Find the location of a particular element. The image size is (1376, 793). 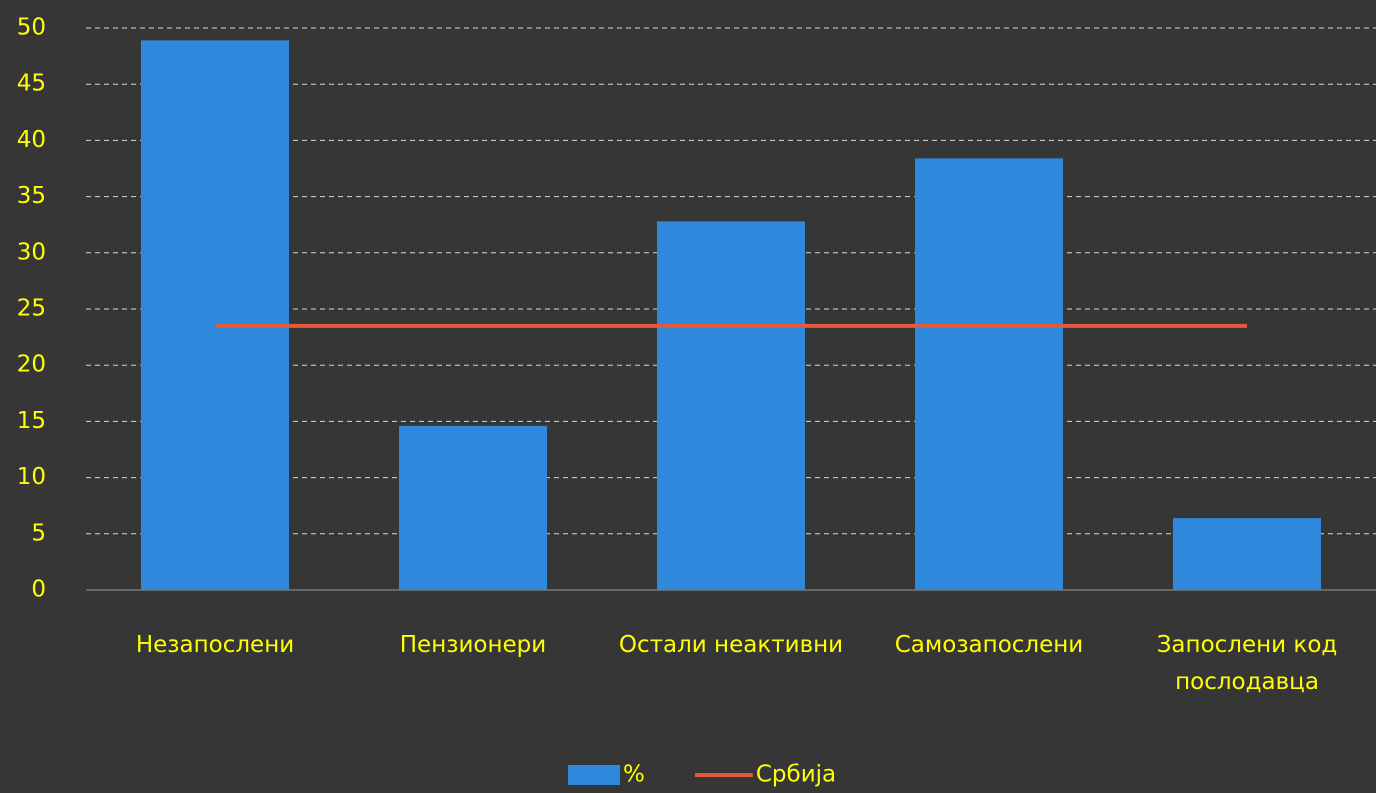

y-tick-label: 15 is located at coordinates (31, 421).